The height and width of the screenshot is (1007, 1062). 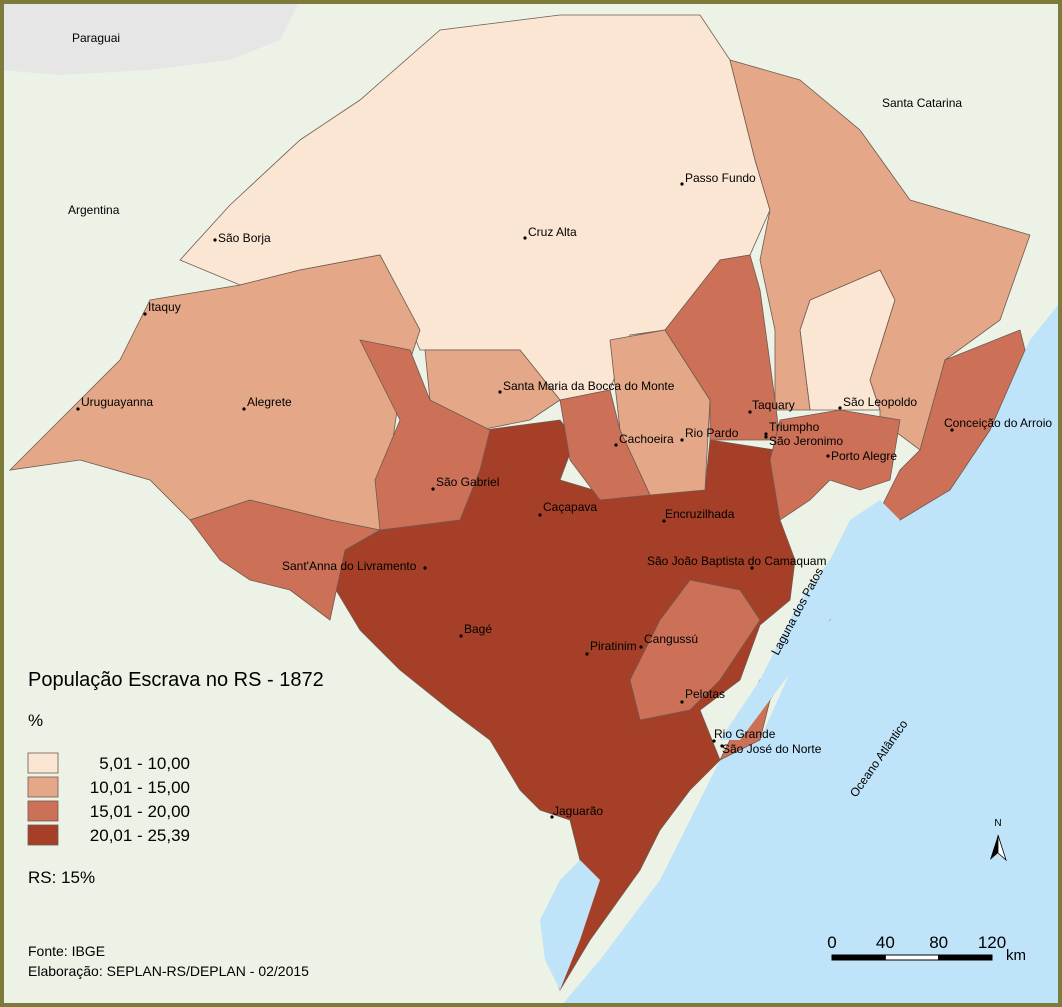 What do you see at coordinates (552, 232) in the screenshot?
I see `city-label: Cruz Alta` at bounding box center [552, 232].